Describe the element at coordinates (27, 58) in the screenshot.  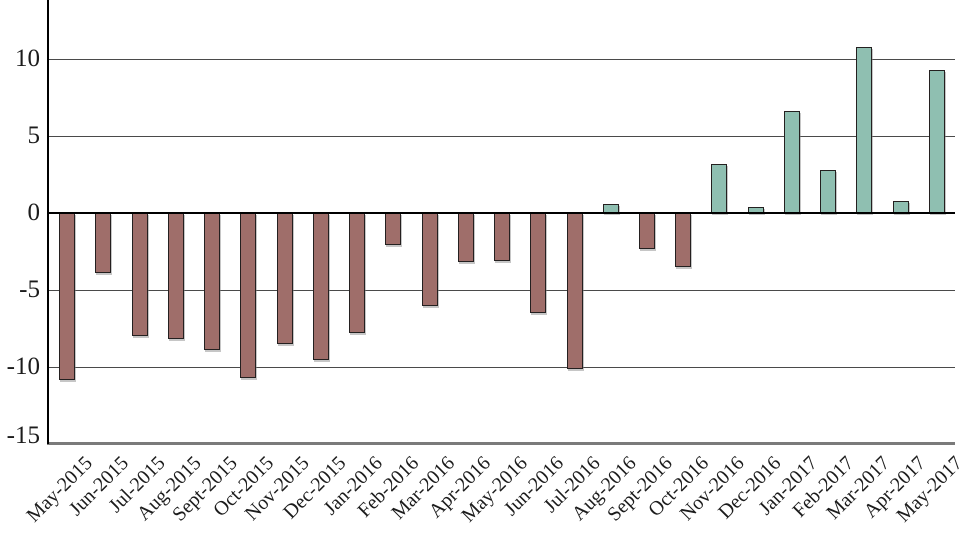
I see `y-tick-label: 10` at that location.